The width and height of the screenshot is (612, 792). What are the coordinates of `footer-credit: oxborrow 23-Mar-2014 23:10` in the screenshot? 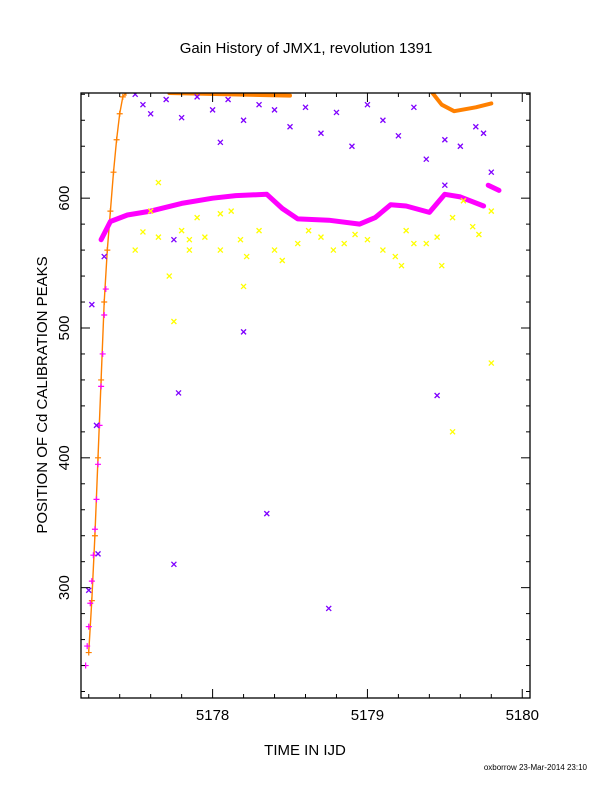 It's located at (536, 767).